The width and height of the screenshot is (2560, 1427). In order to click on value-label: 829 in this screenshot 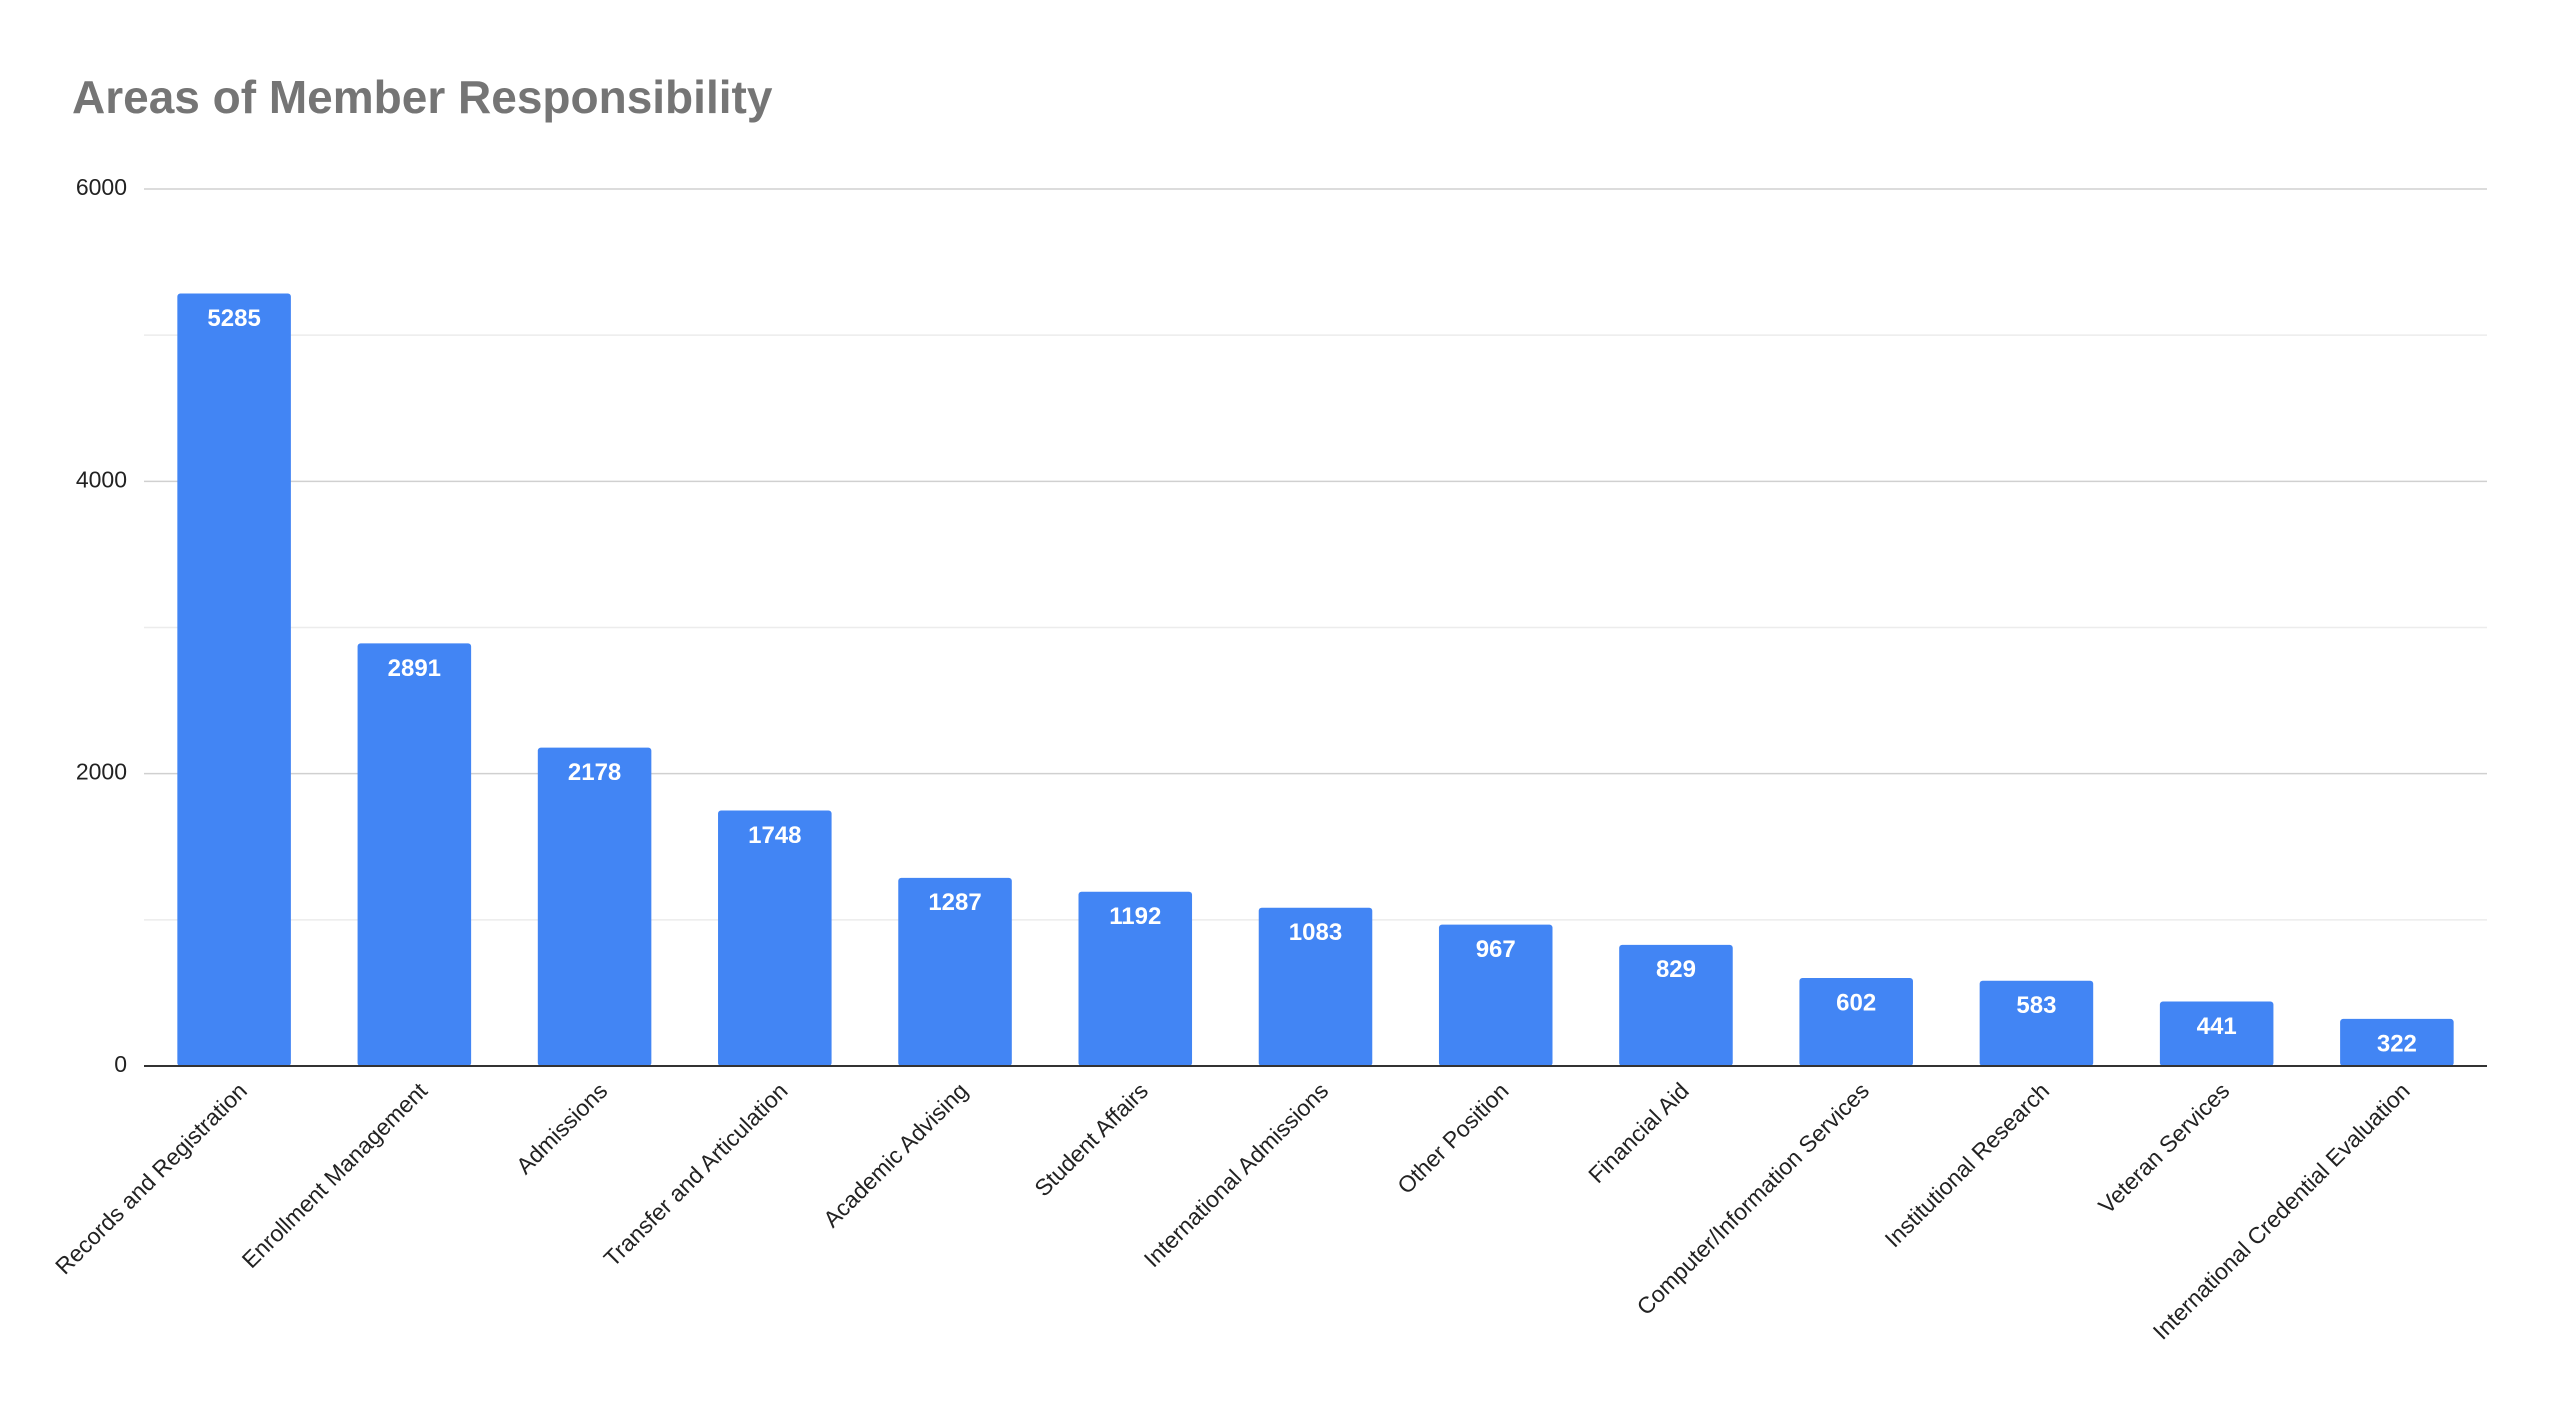, I will do `click(1676, 969)`.